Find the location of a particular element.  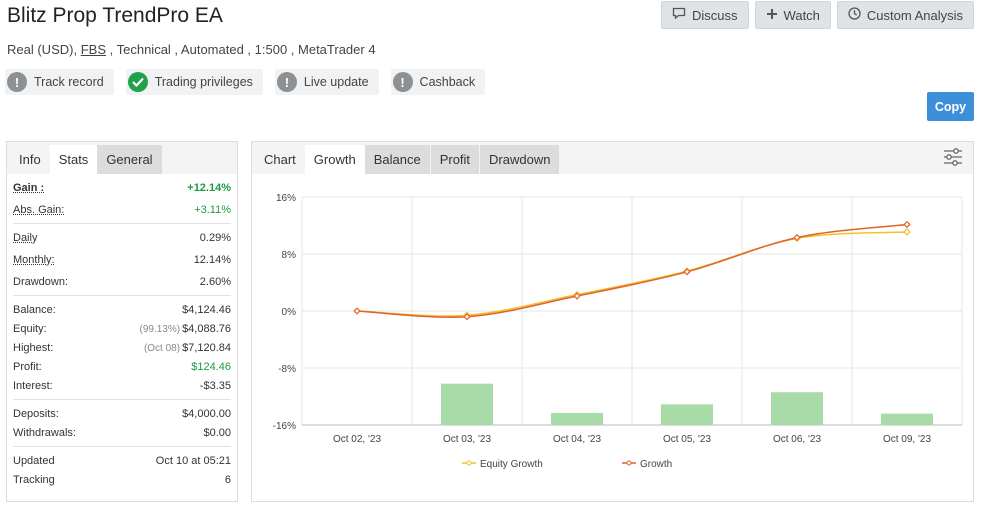

stat-label: Interest: is located at coordinates (33, 385).